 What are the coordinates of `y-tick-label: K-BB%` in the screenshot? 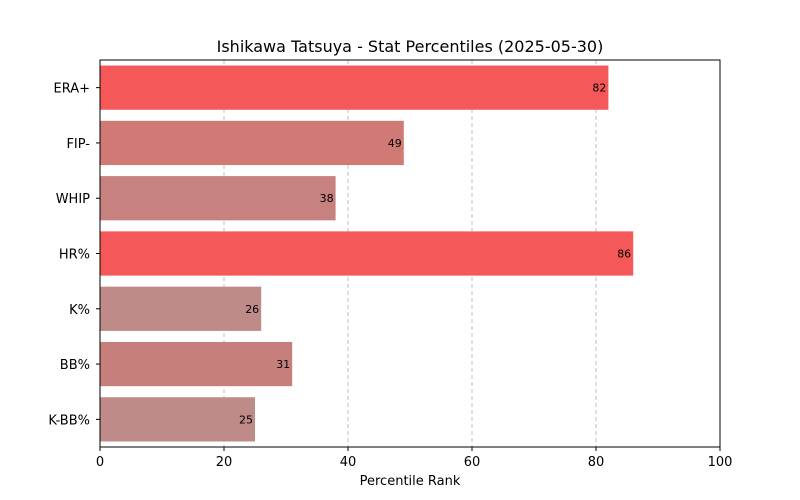 It's located at (69, 420).